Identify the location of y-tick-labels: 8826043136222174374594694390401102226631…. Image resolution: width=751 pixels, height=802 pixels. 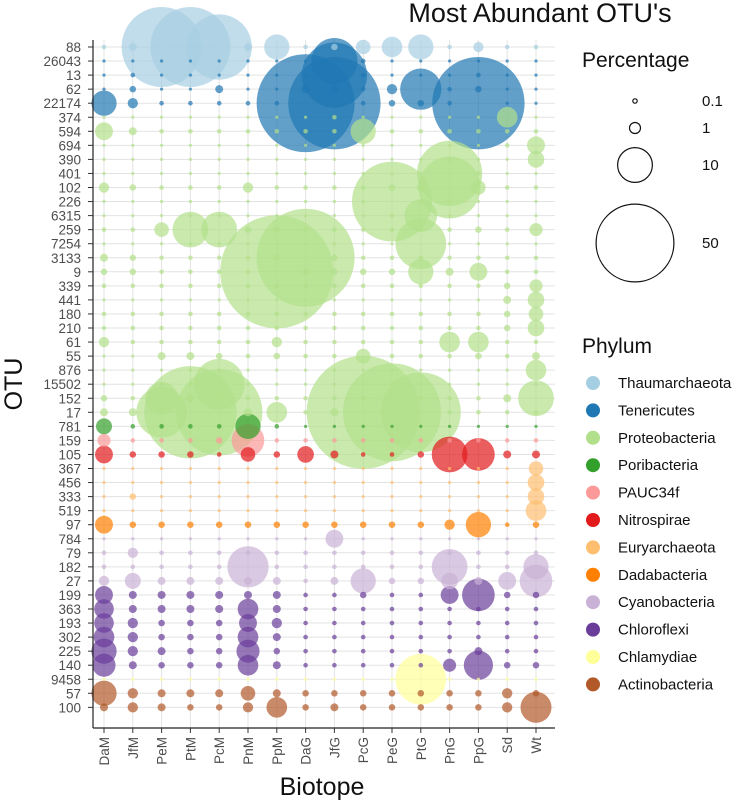
(68, 377).